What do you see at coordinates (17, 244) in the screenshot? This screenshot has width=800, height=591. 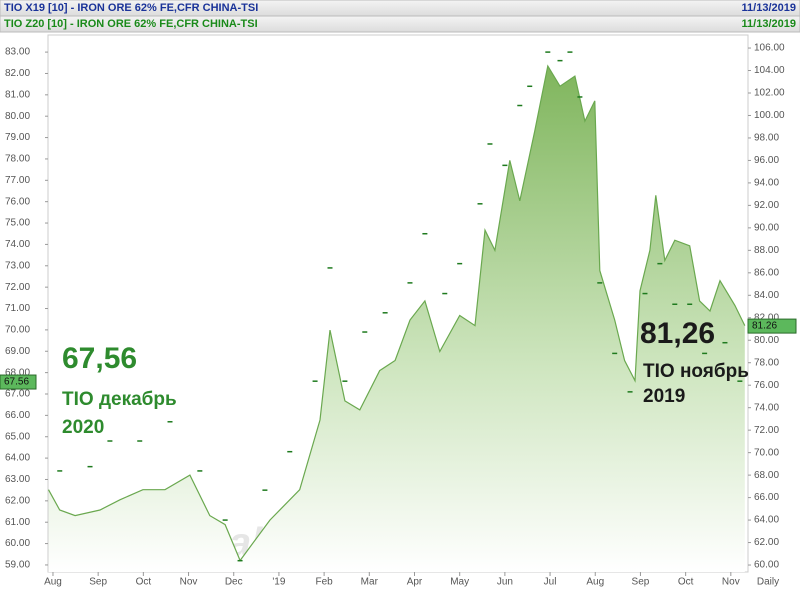 I see `y-tick-label: 74.00` at bounding box center [17, 244].